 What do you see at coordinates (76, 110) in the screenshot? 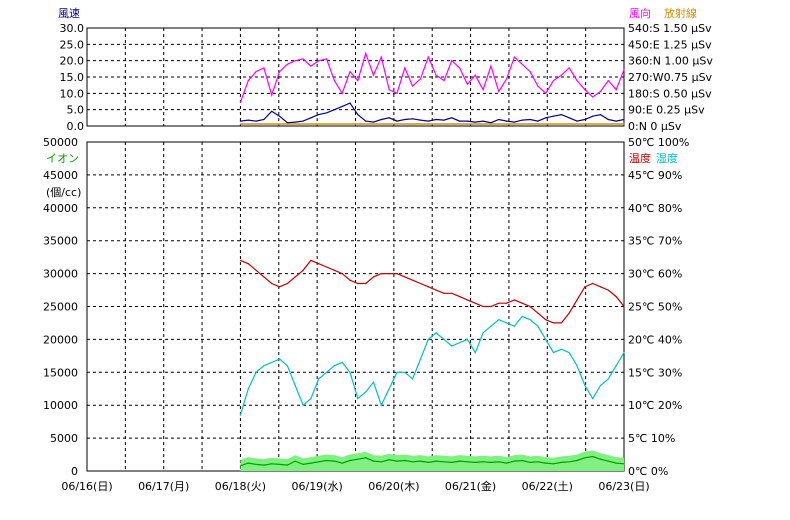
I see `top-y-tick-label: 5.0` at bounding box center [76, 110].